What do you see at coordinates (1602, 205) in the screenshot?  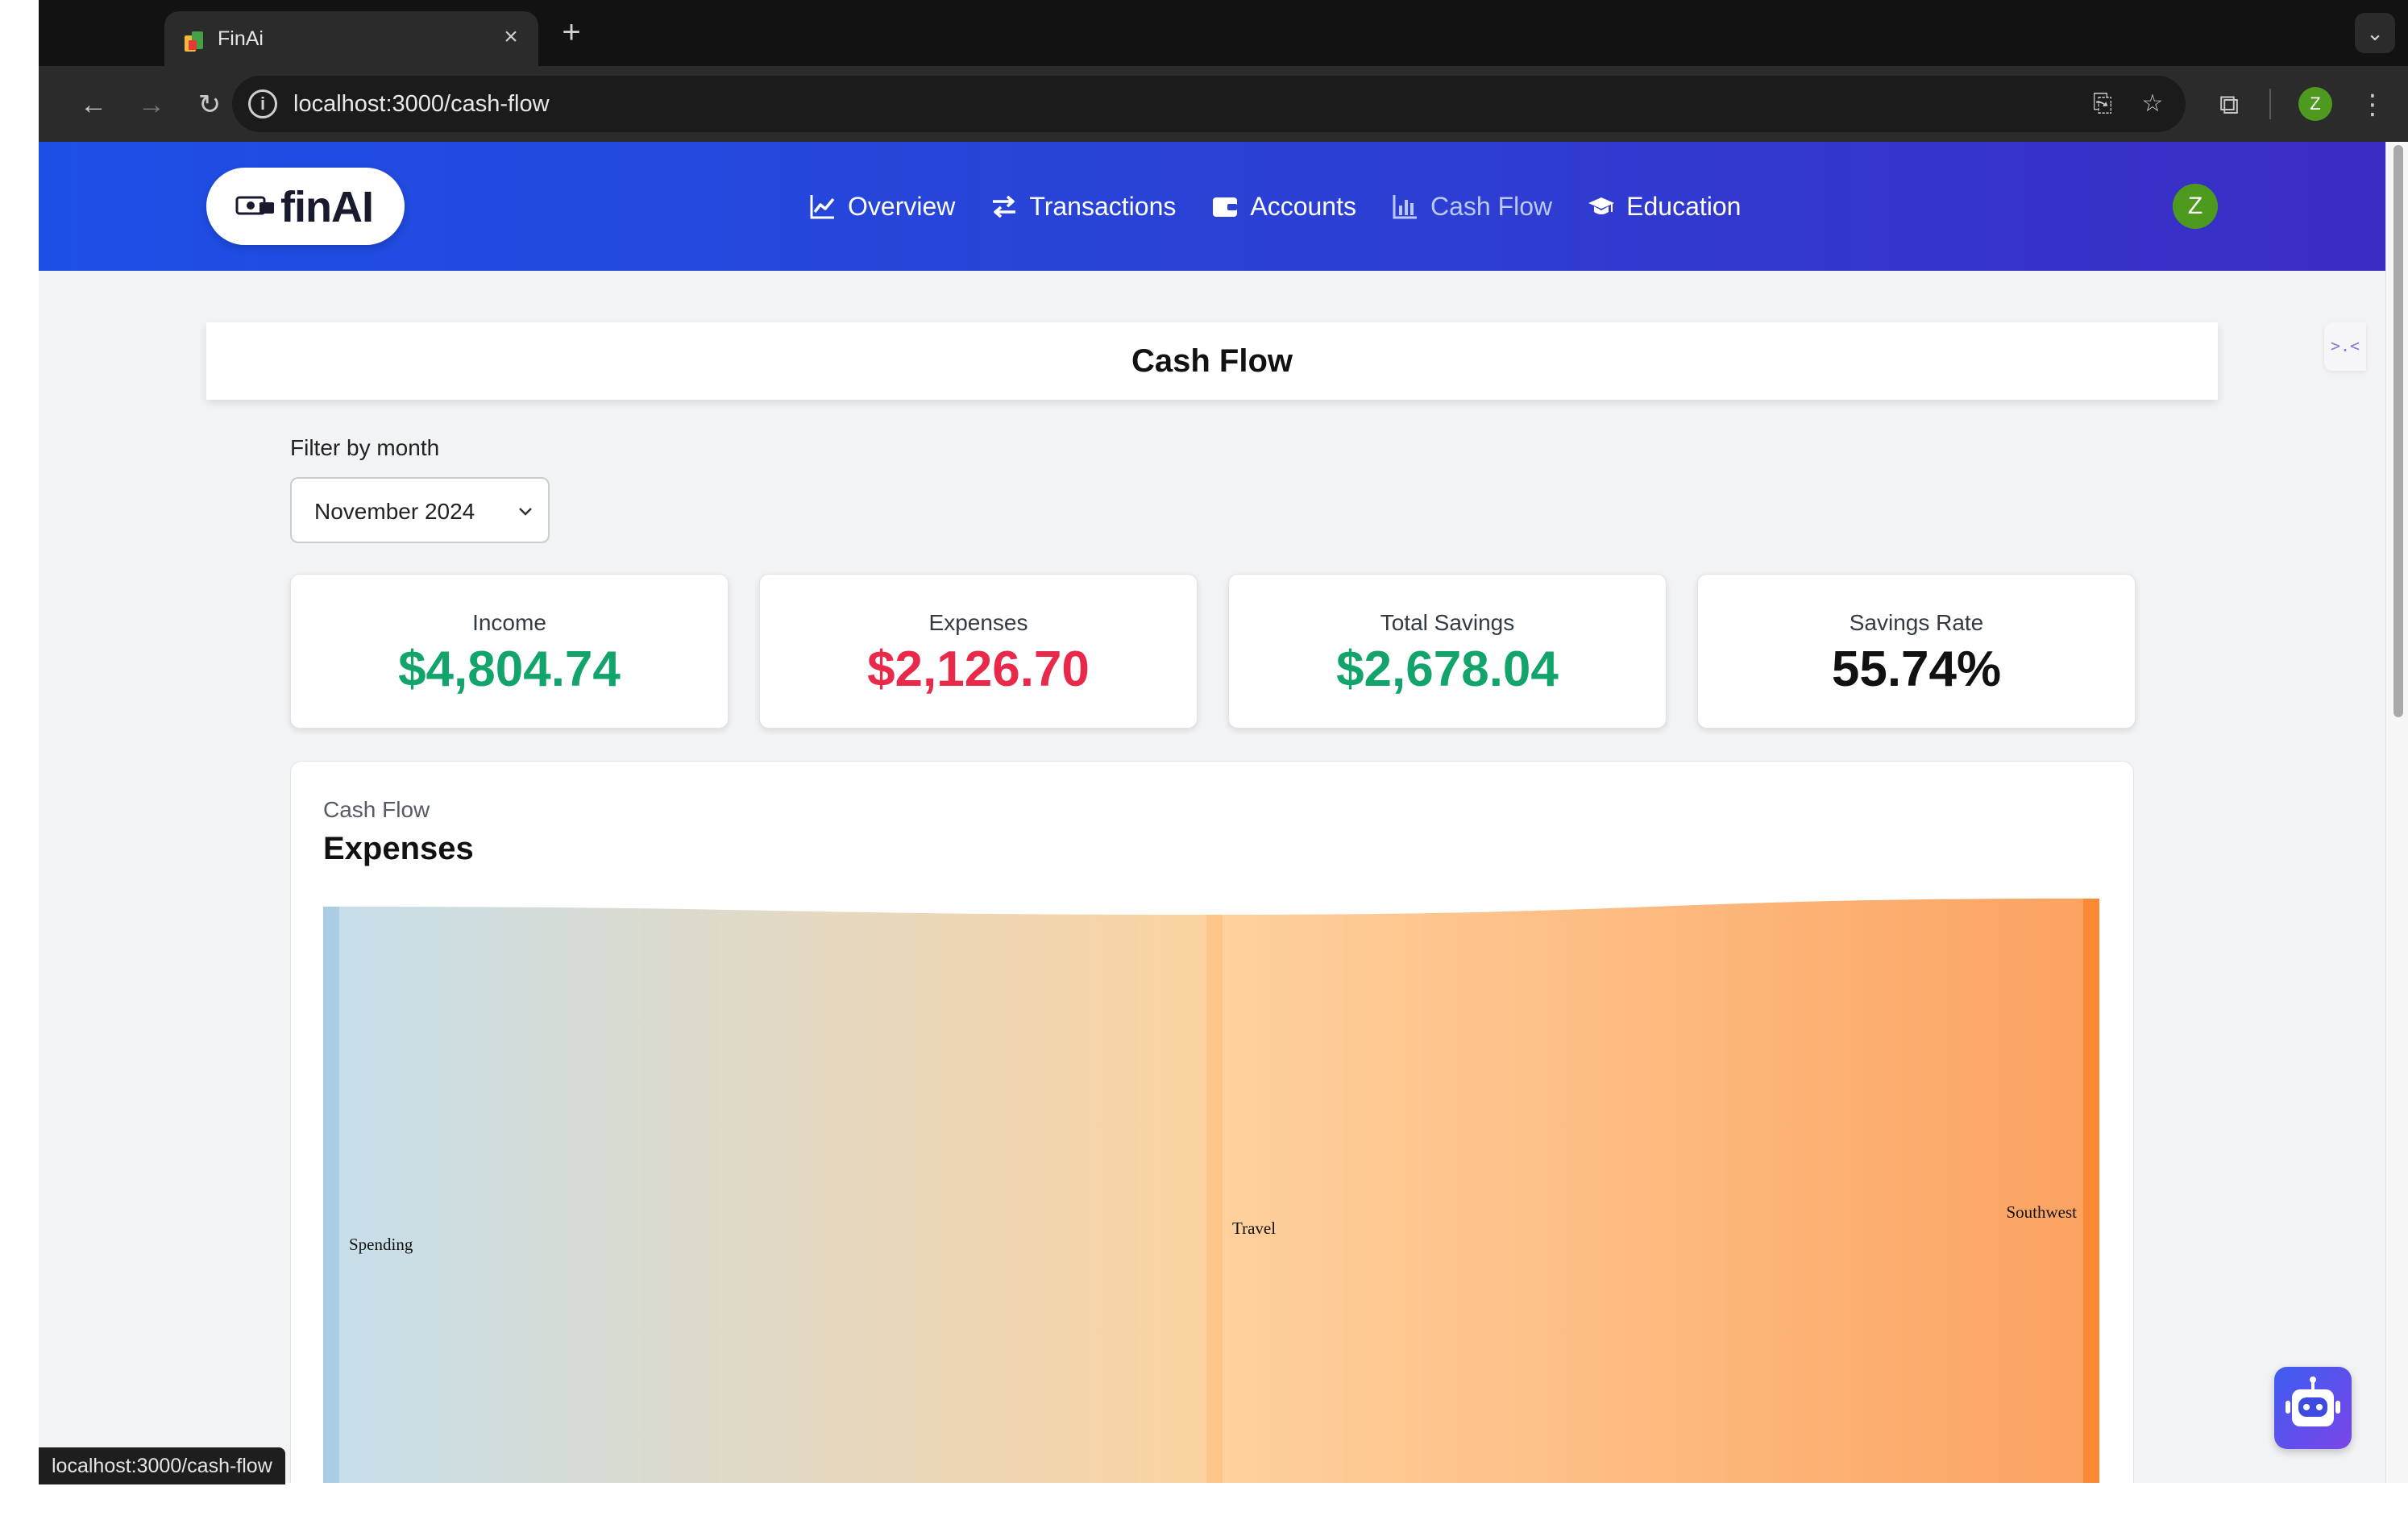 I see `graduation-cap-icon` at bounding box center [1602, 205].